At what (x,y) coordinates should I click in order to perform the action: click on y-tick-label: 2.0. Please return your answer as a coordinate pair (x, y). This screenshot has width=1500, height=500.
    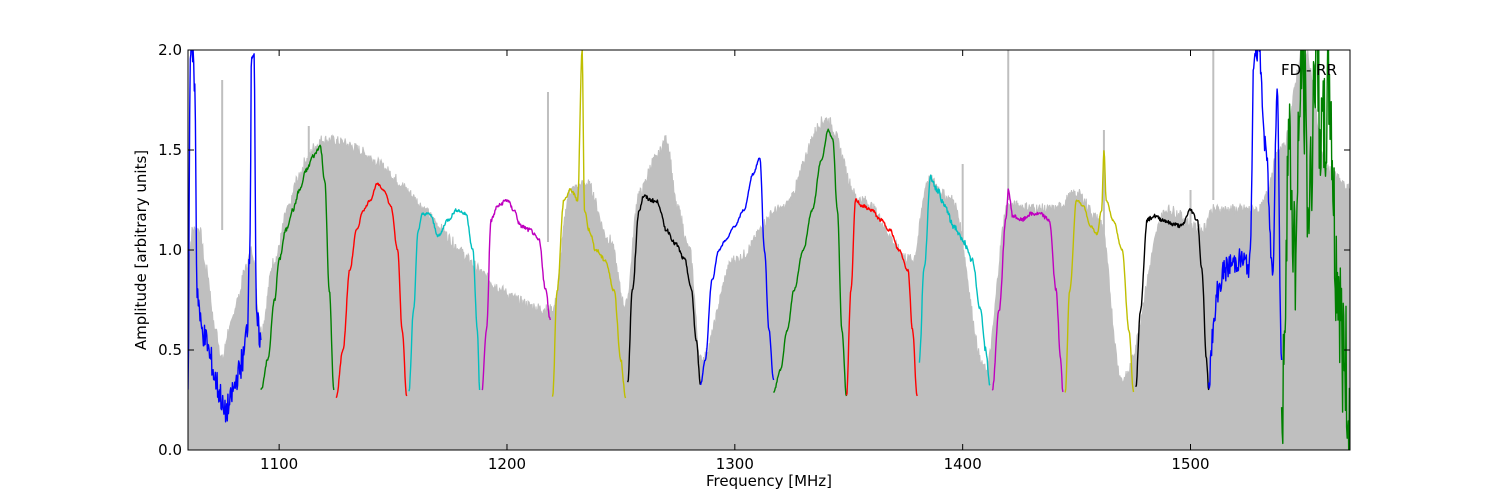
    Looking at the image, I should click on (170, 50).